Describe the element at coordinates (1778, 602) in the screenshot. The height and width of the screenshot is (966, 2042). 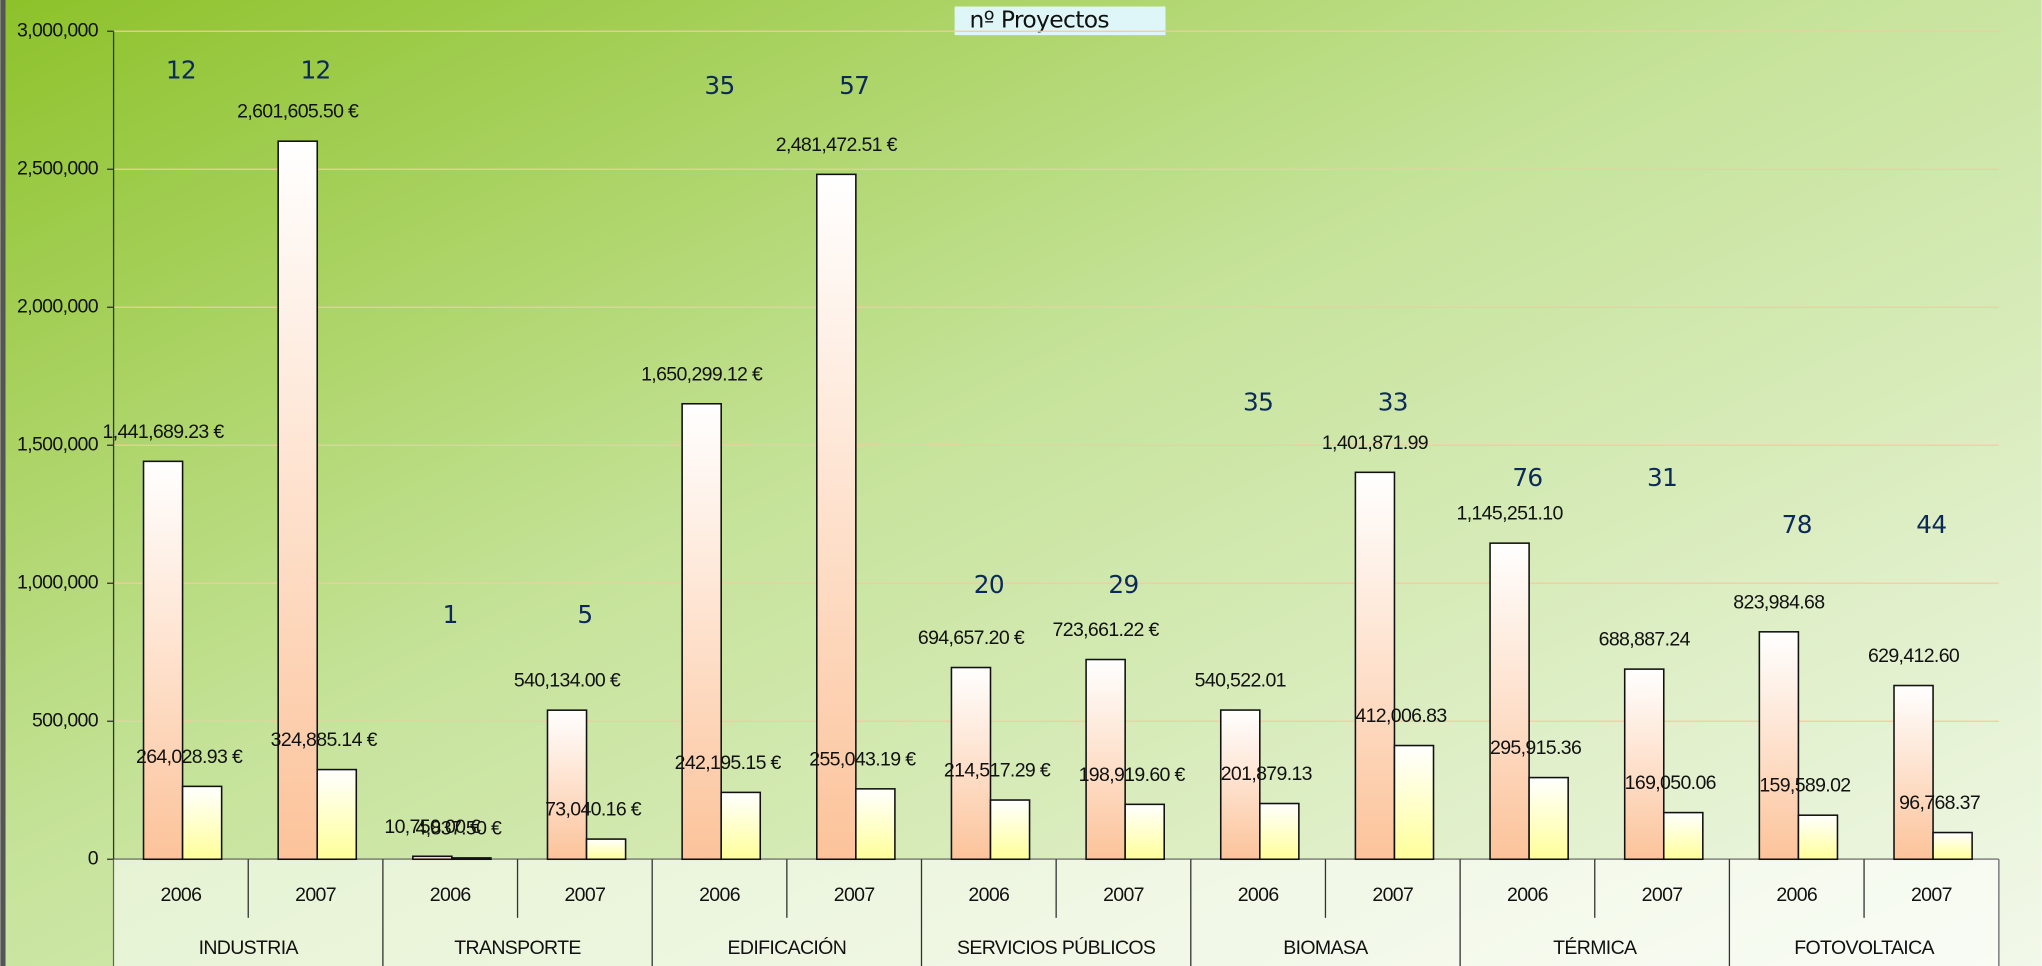
I see `value-label: 823,984.68` at that location.